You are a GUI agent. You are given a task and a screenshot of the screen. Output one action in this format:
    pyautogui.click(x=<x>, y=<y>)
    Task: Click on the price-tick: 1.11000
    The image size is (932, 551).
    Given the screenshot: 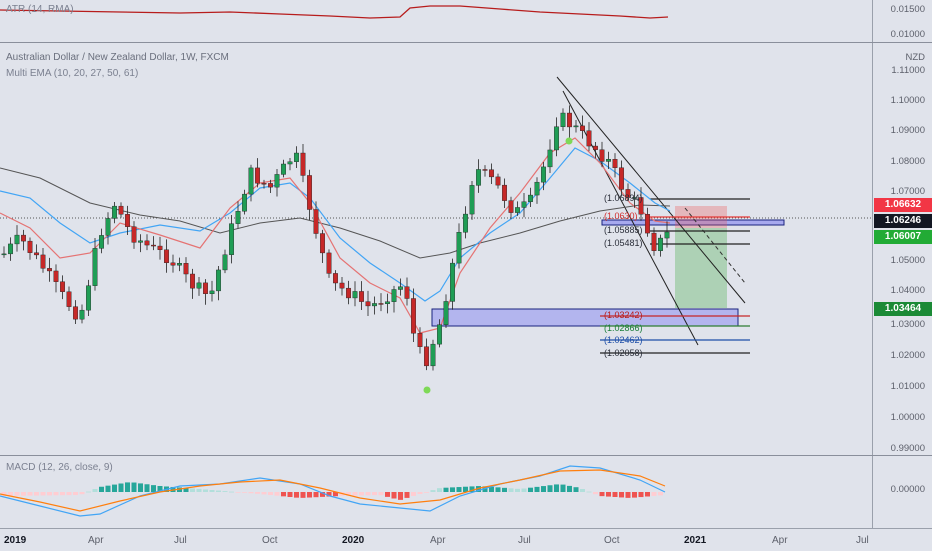 What is the action you would take?
    pyautogui.click(x=908, y=70)
    